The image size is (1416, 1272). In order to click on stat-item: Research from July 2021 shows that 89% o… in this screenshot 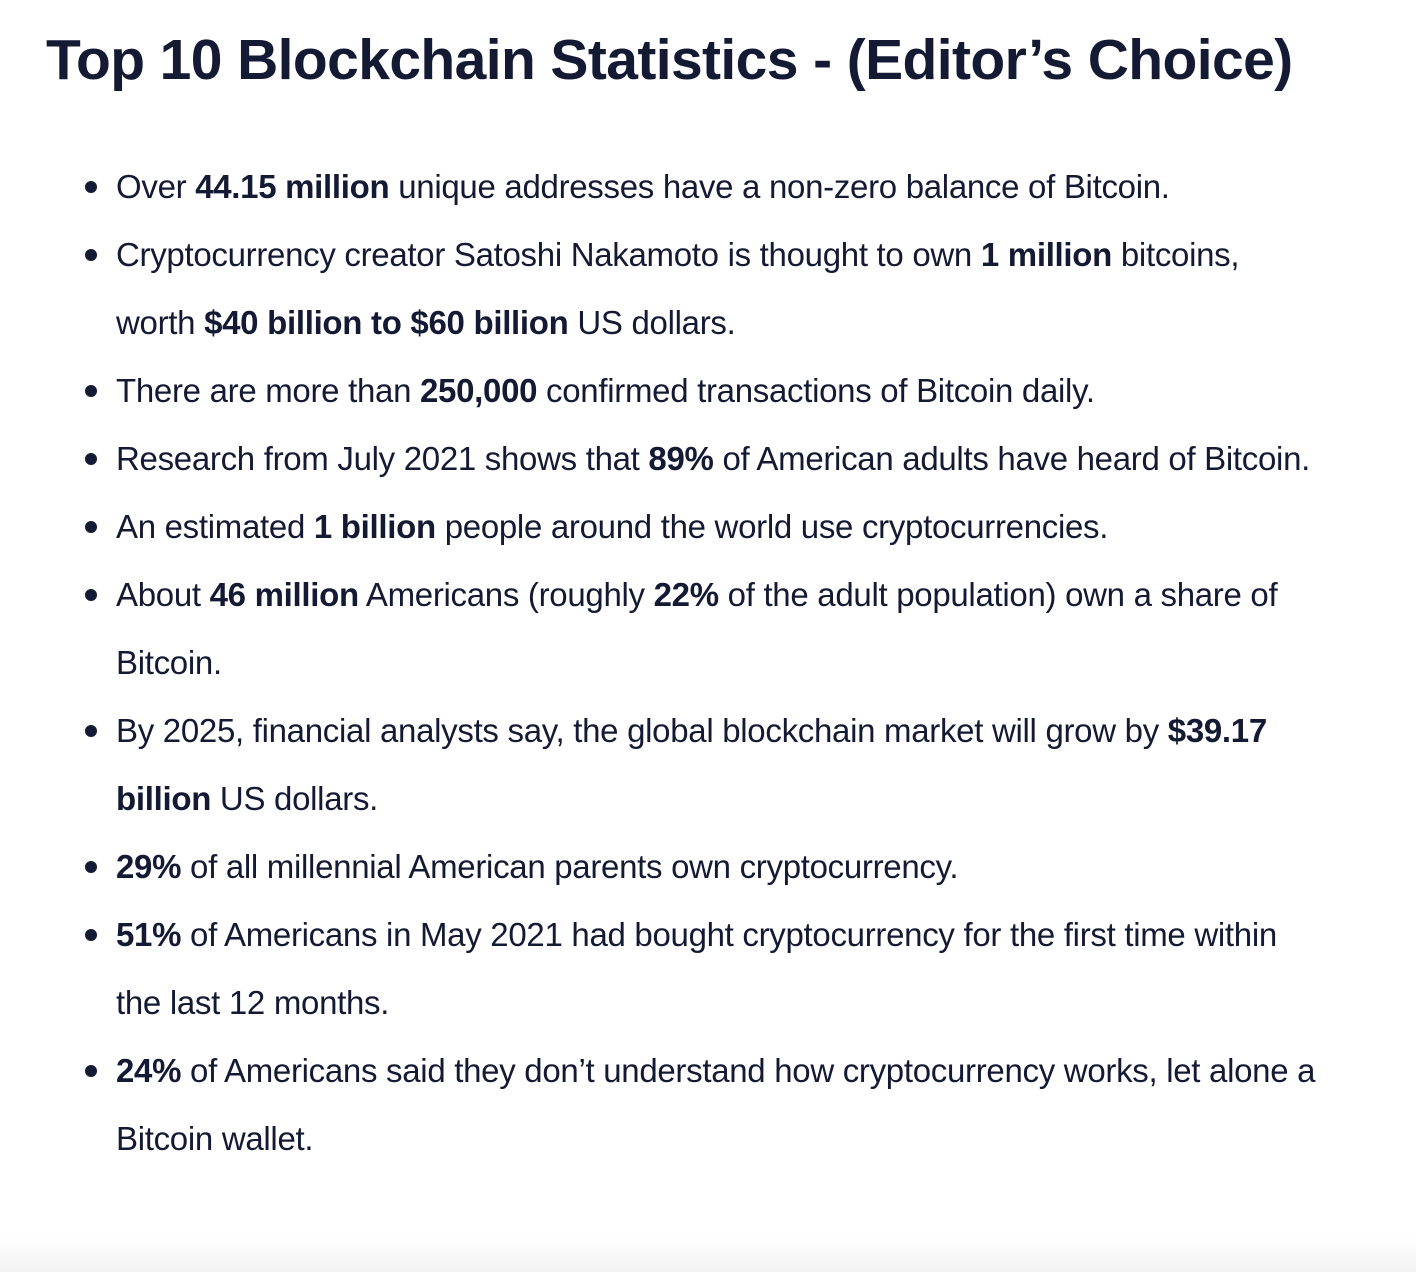, I will do `click(658, 459)`.